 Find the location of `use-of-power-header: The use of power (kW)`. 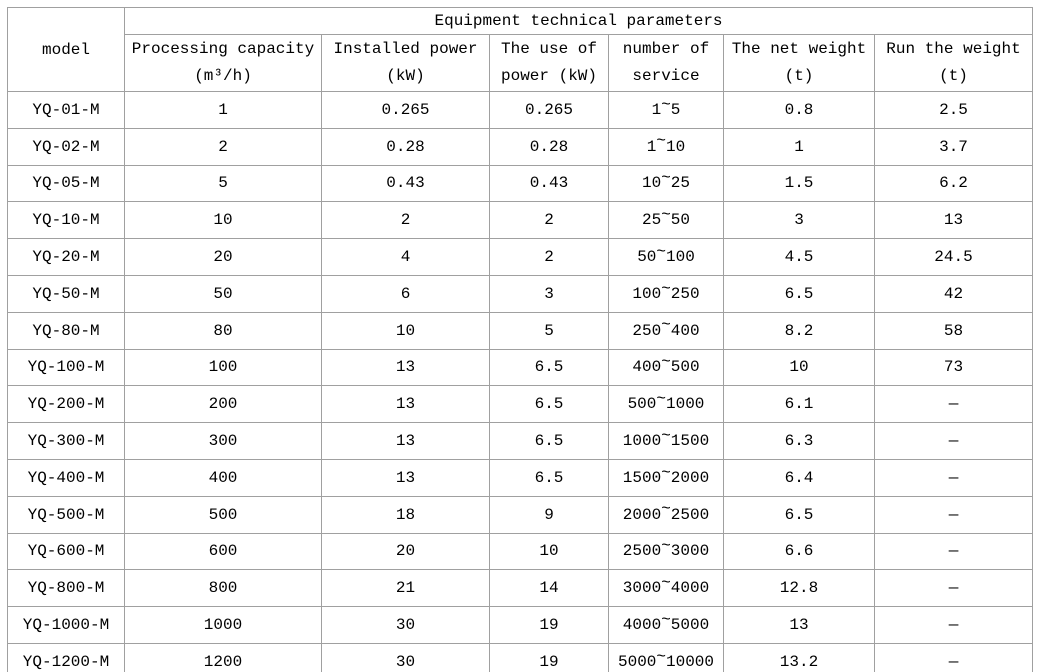

use-of-power-header: The use of power (kW) is located at coordinates (549, 63).